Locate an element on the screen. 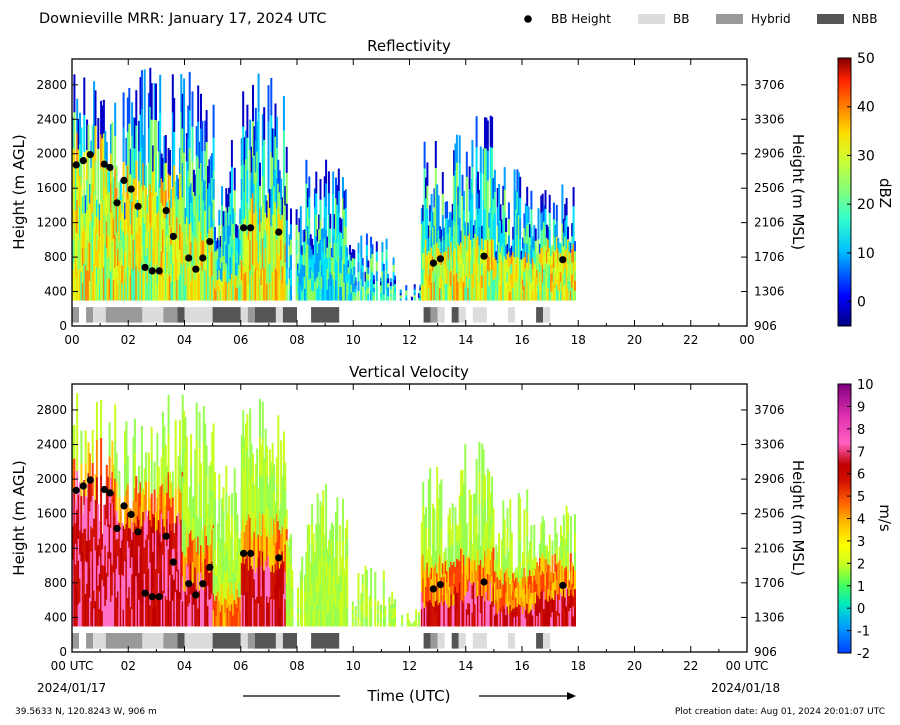 The width and height of the screenshot is (900, 725). reflectivity-bb-type-strip is located at coordinates (311, 315).